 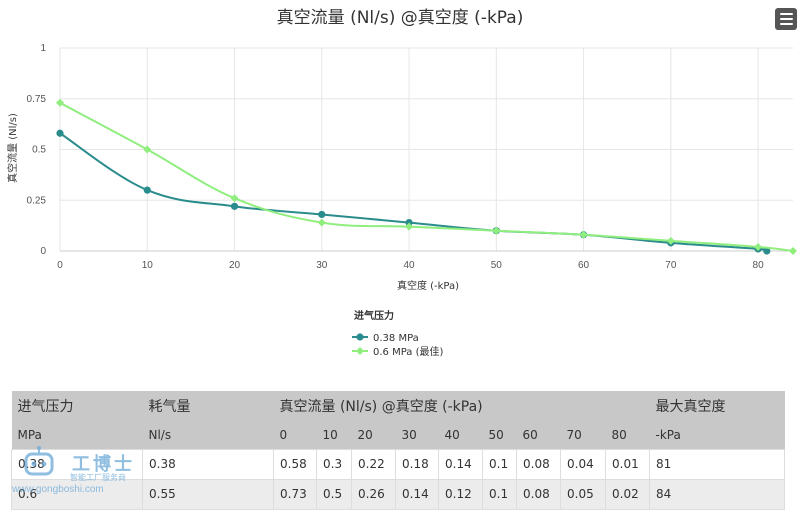 What do you see at coordinates (29, 434) in the screenshot?
I see `header-unit-cell: MPa` at bounding box center [29, 434].